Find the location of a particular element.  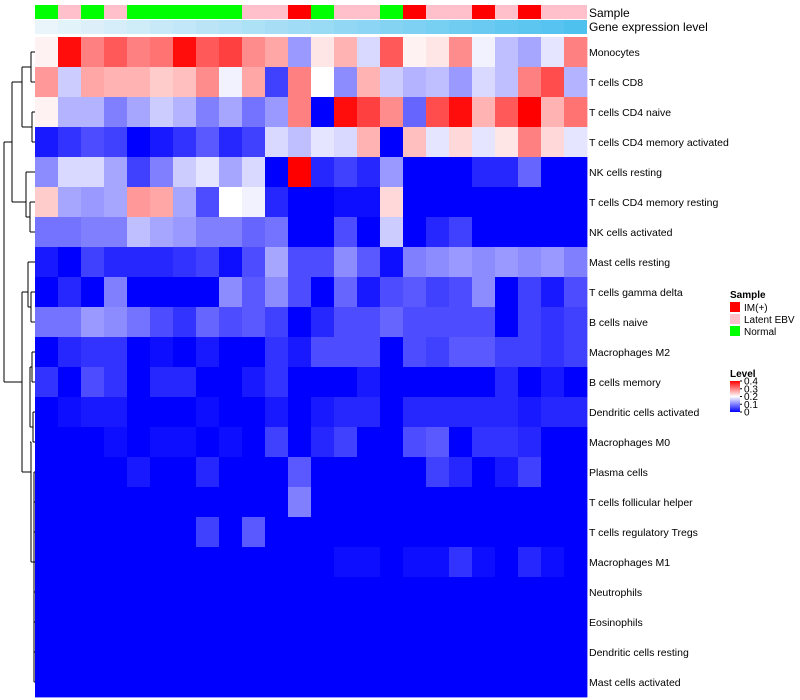

row-label: Mast cells resting is located at coordinates (629, 263).